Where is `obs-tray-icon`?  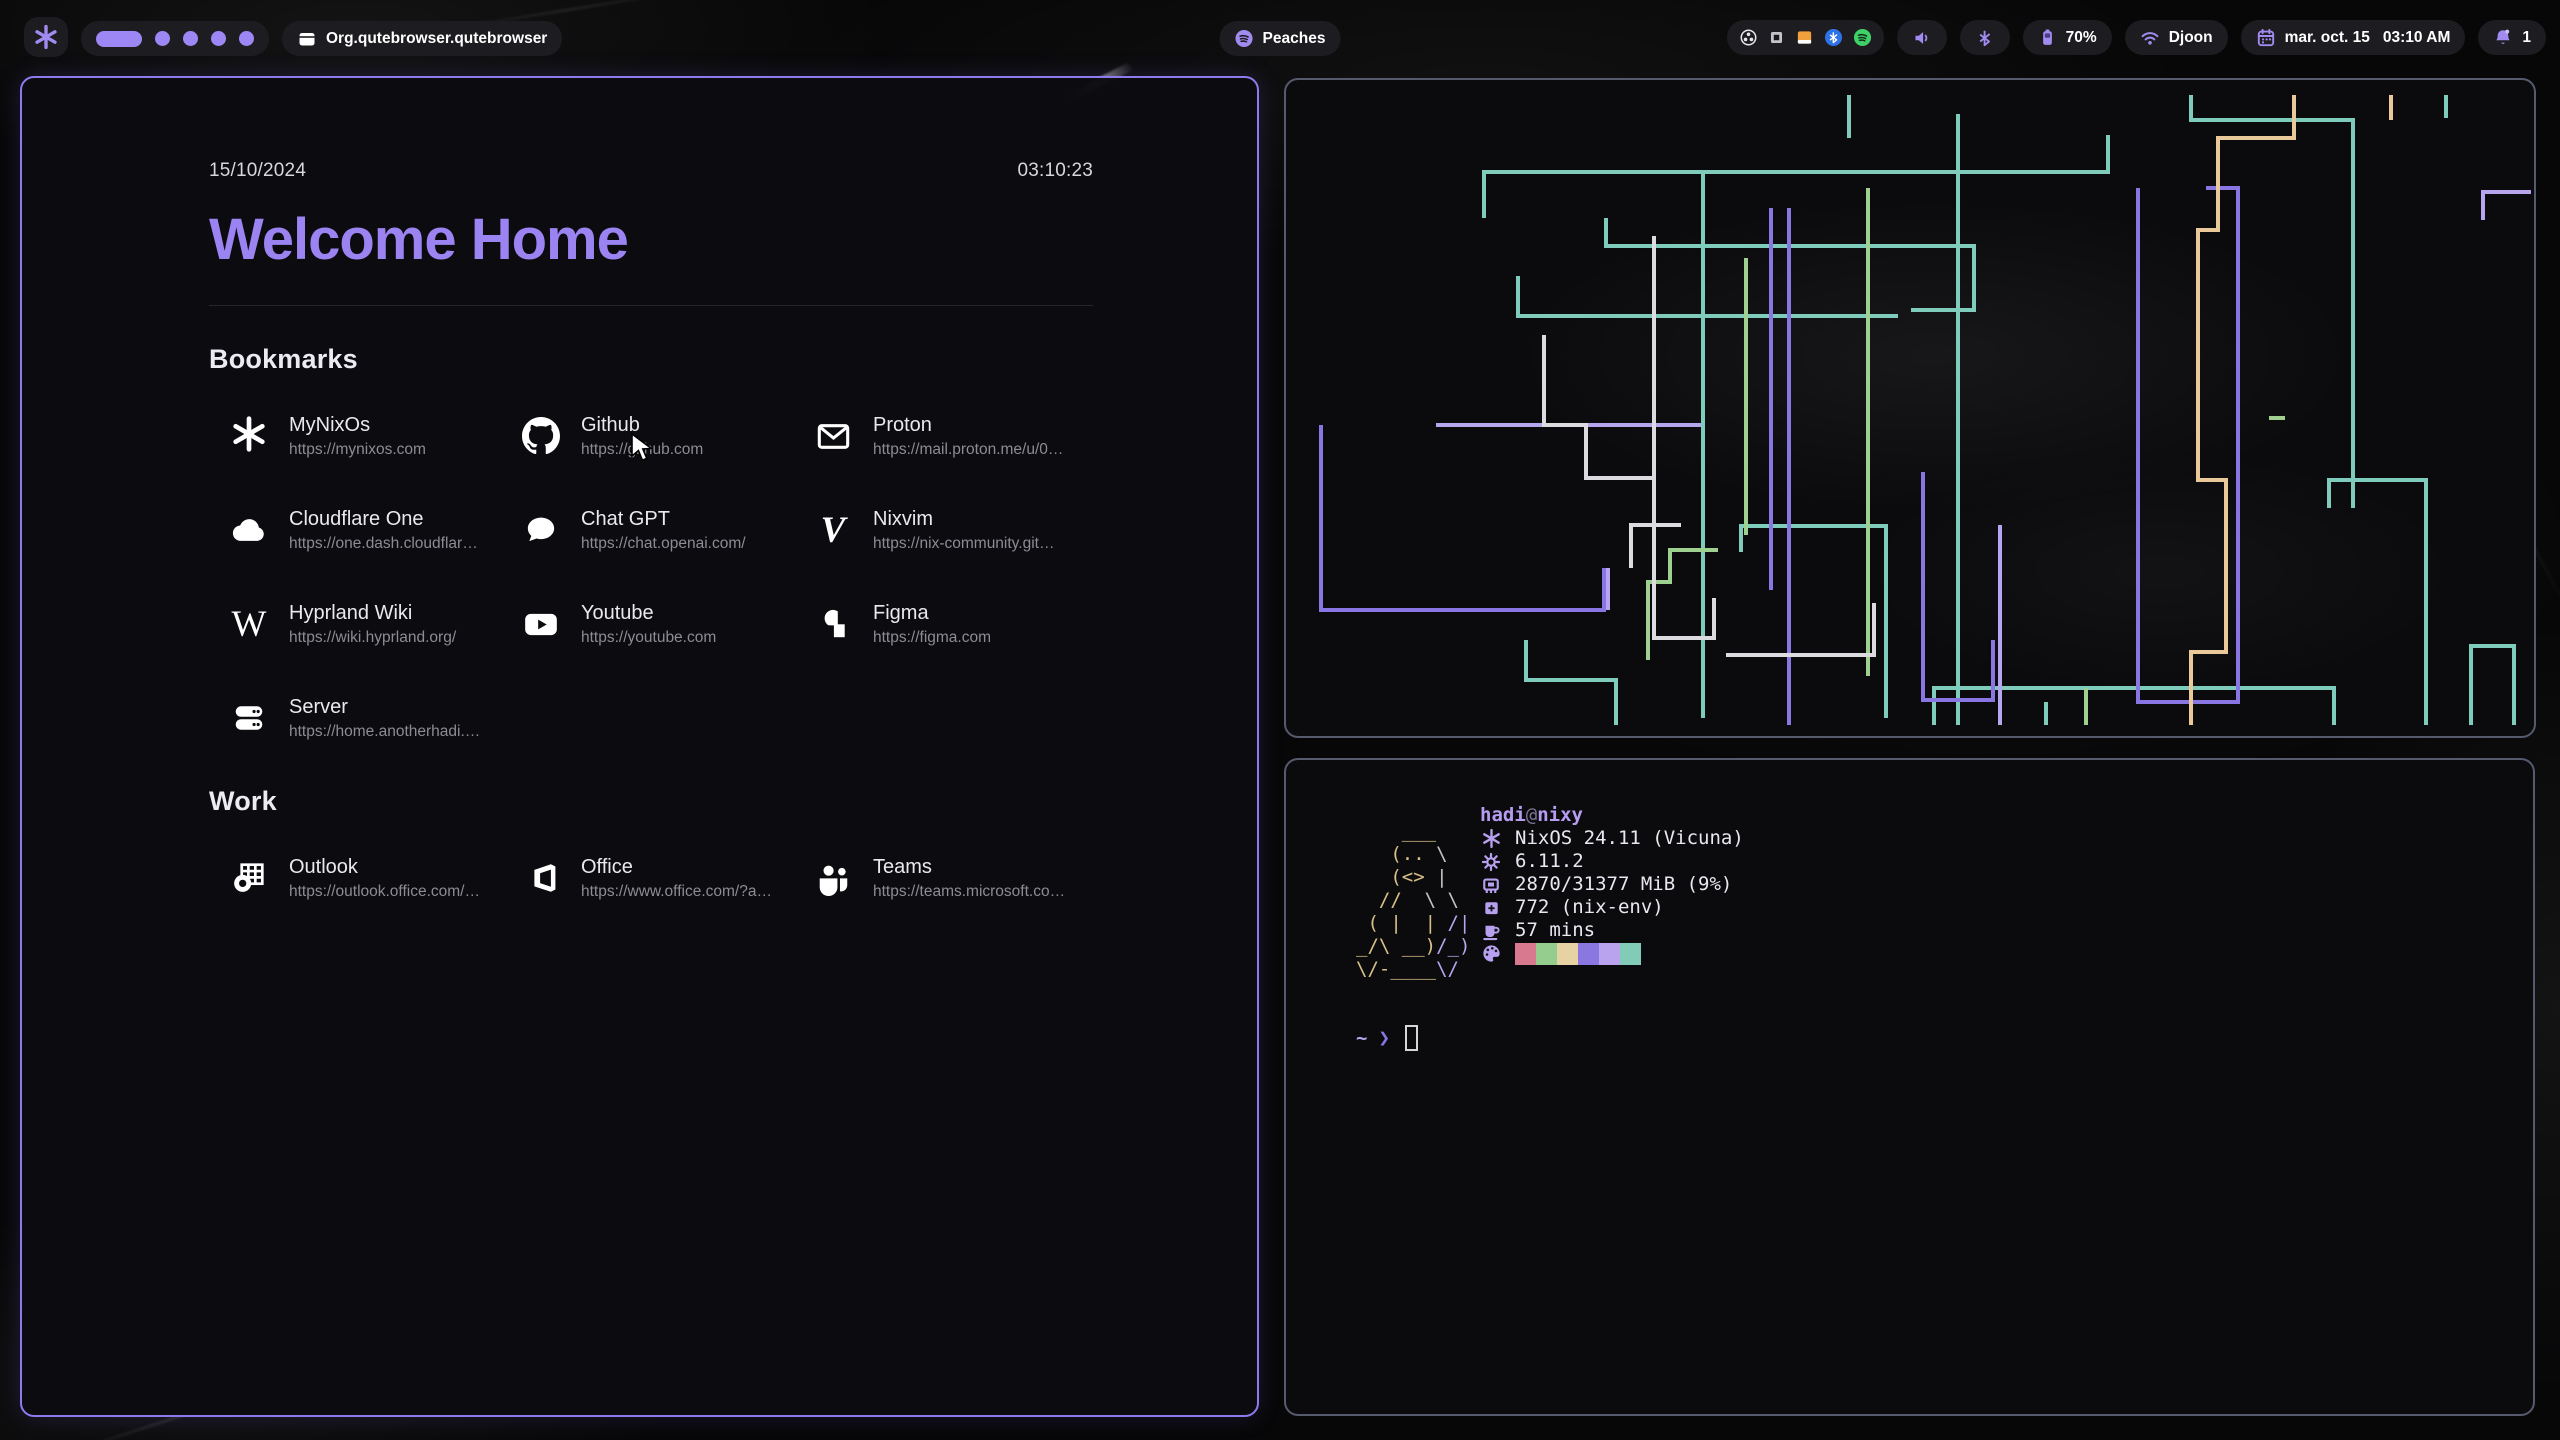
obs-tray-icon is located at coordinates (1748, 37).